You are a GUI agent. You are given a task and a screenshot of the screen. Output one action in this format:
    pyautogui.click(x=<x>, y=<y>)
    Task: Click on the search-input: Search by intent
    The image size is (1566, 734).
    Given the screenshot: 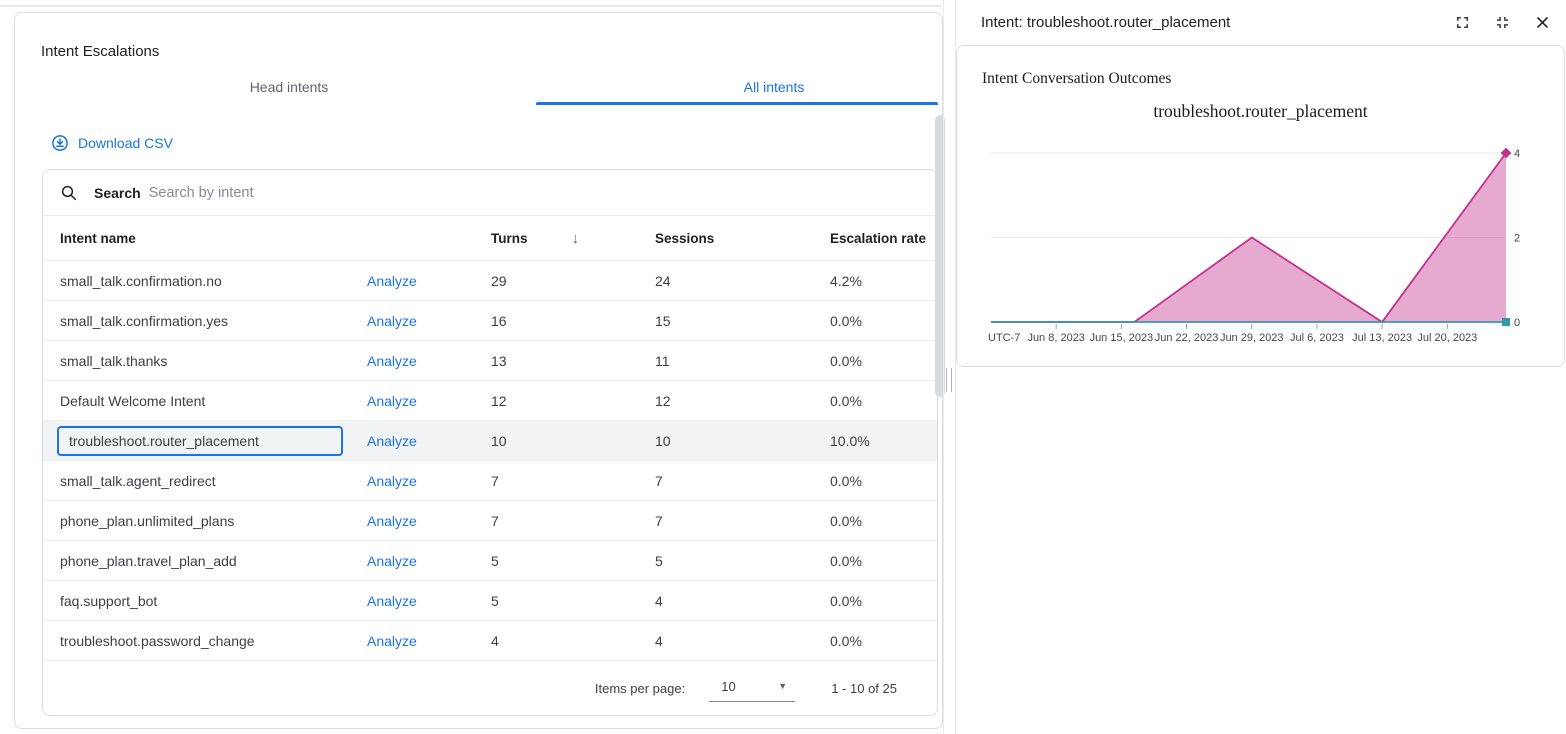 What is the action you would take?
    pyautogui.click(x=201, y=192)
    